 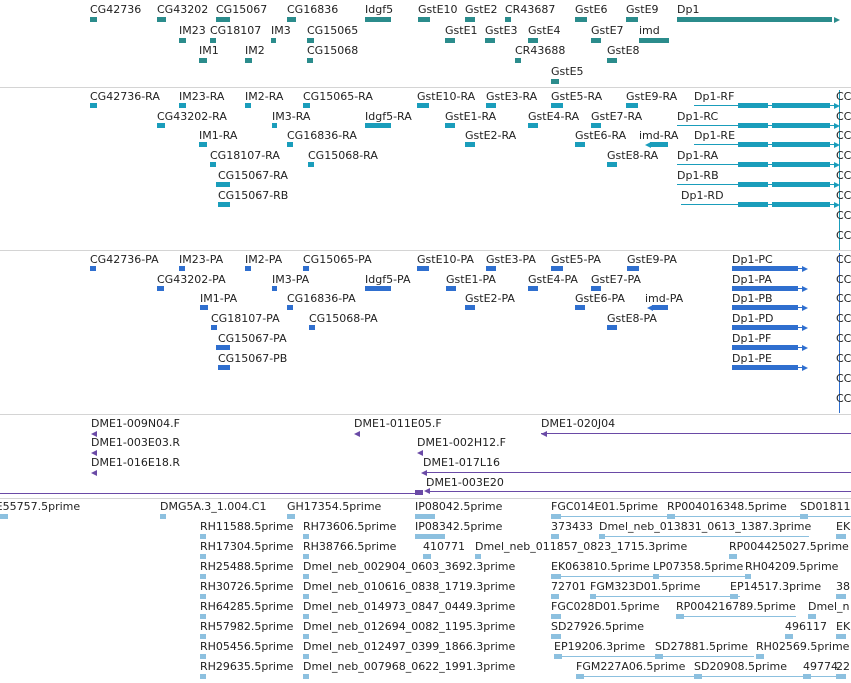 What do you see at coordinates (247, 646) in the screenshot?
I see `feature-label: RH05456.5prime` at bounding box center [247, 646].